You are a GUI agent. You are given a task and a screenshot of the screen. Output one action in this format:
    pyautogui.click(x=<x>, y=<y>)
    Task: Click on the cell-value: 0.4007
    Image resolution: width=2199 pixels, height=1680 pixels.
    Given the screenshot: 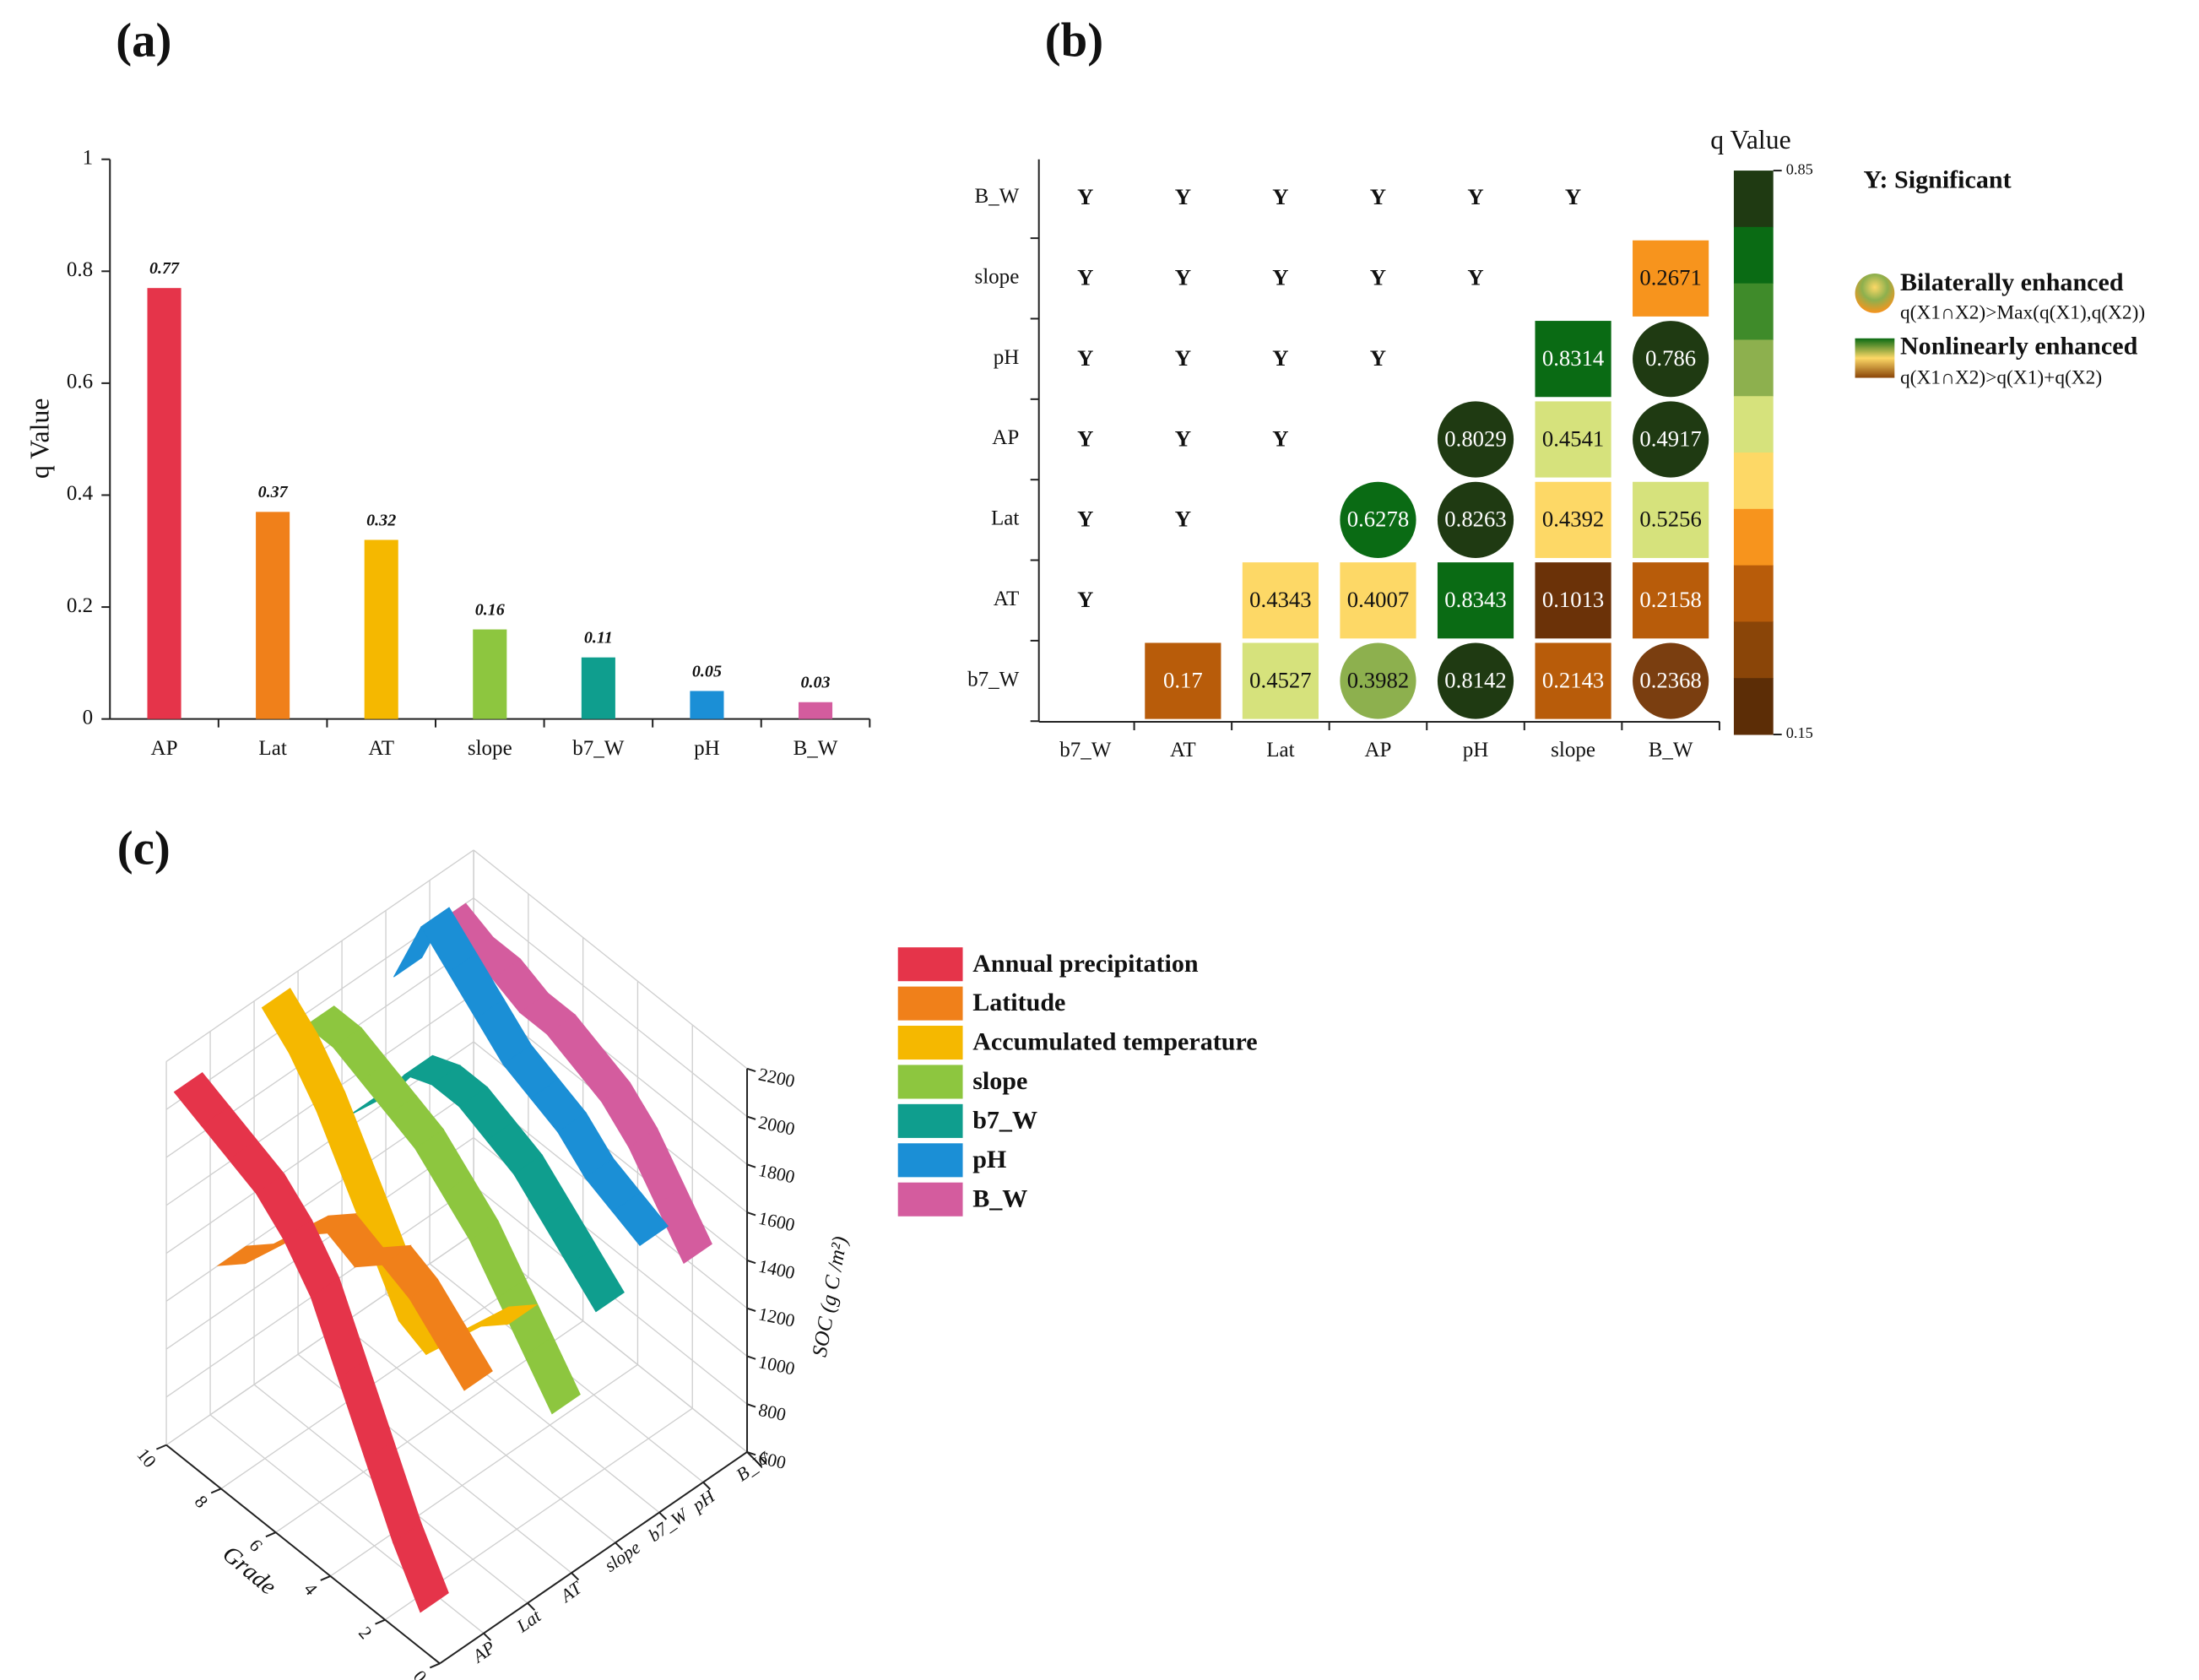 What is the action you would take?
    pyautogui.click(x=1378, y=599)
    